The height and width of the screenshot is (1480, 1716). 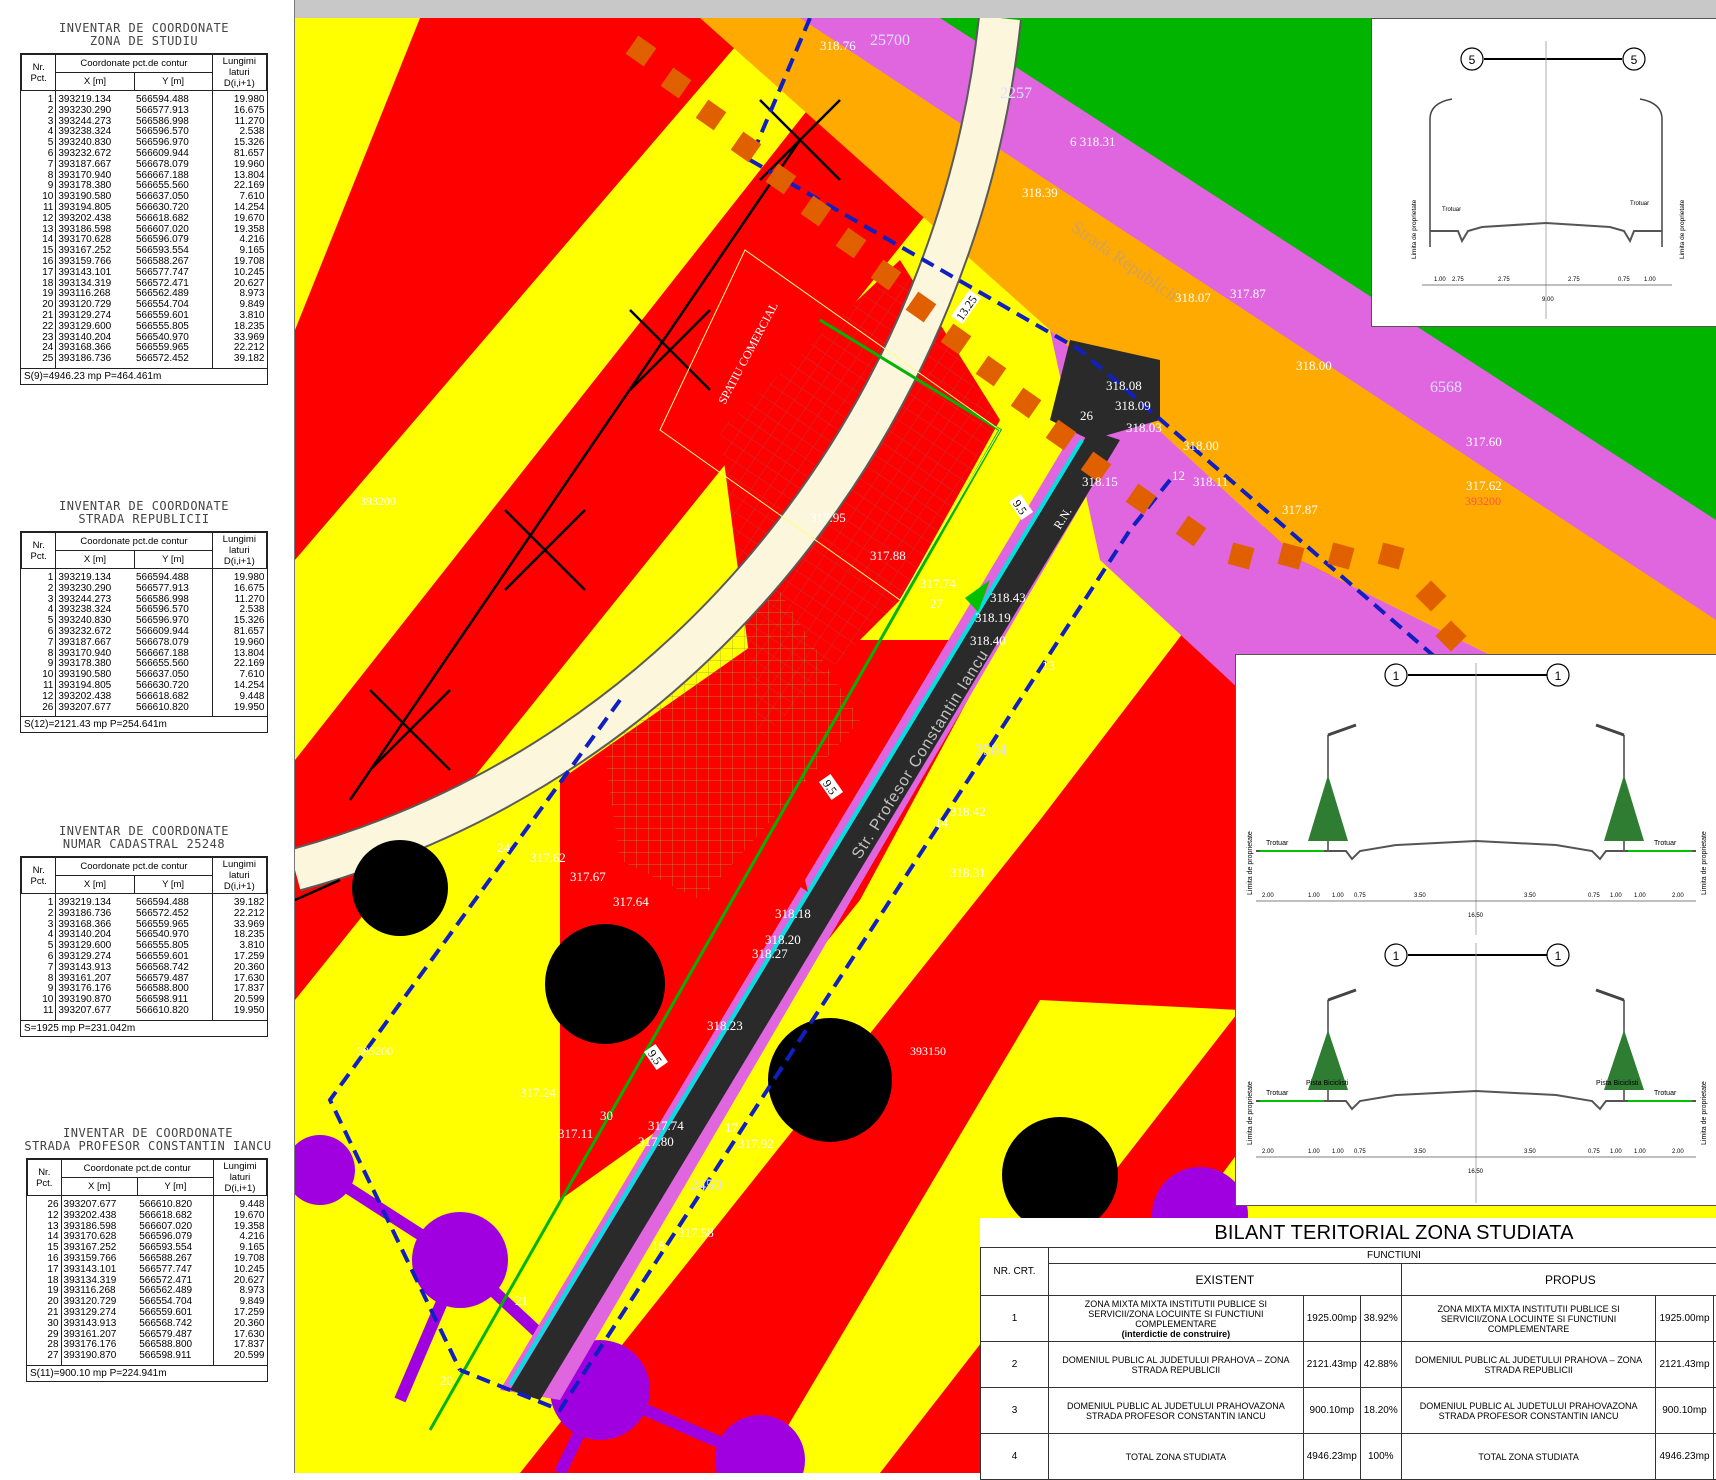 What do you see at coordinates (1015, 1319) in the screenshot?
I see `bilant-cell-nr: 1` at bounding box center [1015, 1319].